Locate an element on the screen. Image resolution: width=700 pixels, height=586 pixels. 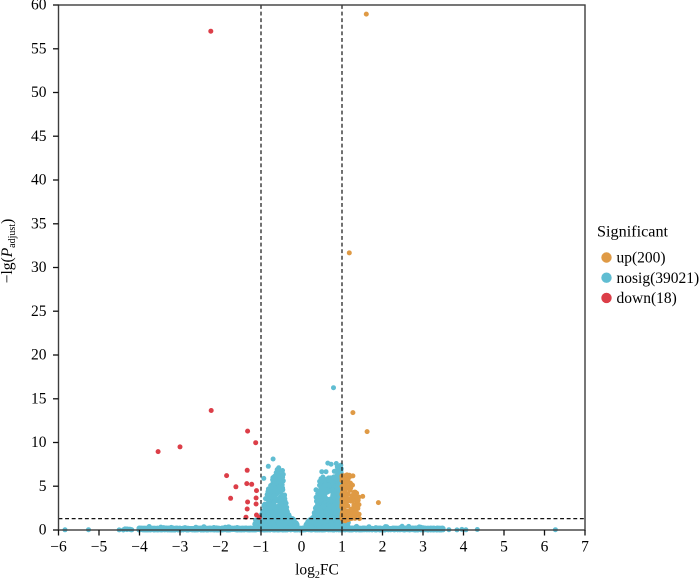
svg-text: −2 is located at coordinates (220, 546).